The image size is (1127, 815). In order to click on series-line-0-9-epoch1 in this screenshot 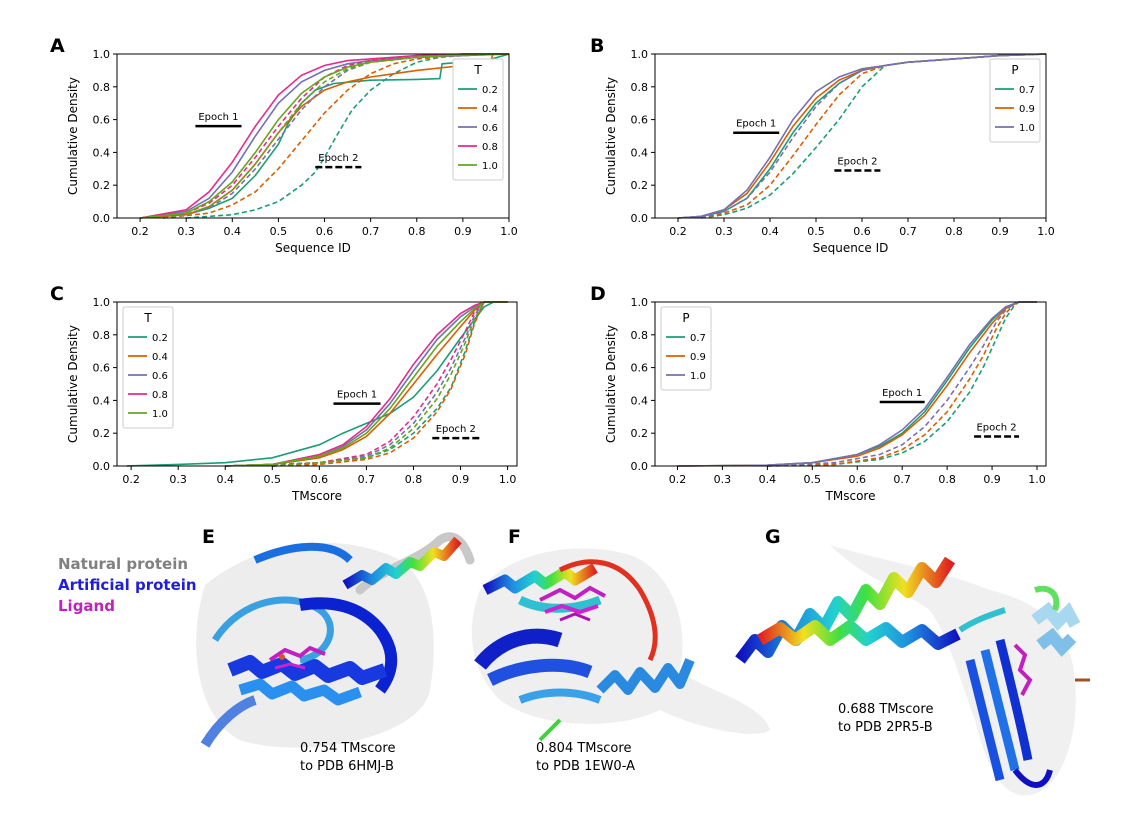, I will do `click(857, 384)`.